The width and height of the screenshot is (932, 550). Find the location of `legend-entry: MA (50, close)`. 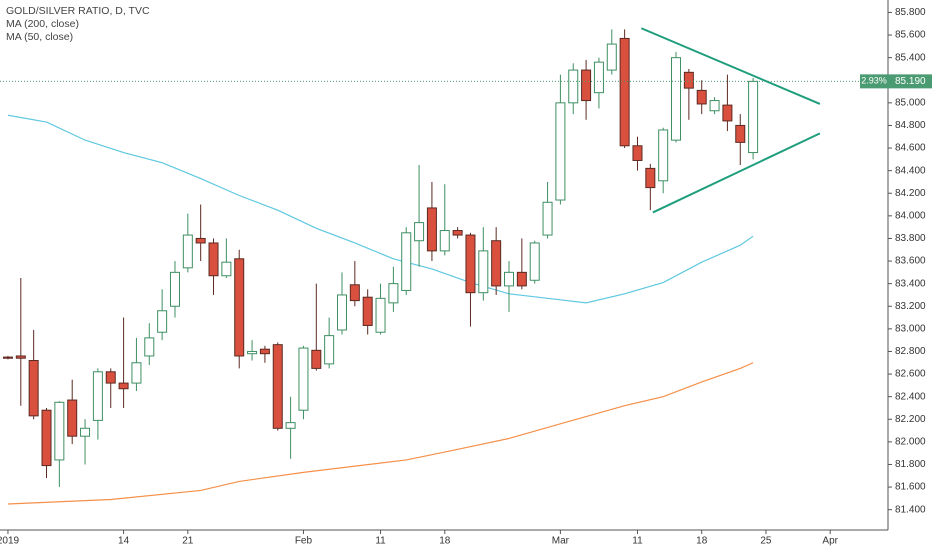

legend-entry: MA (50, close) is located at coordinates (39, 37).